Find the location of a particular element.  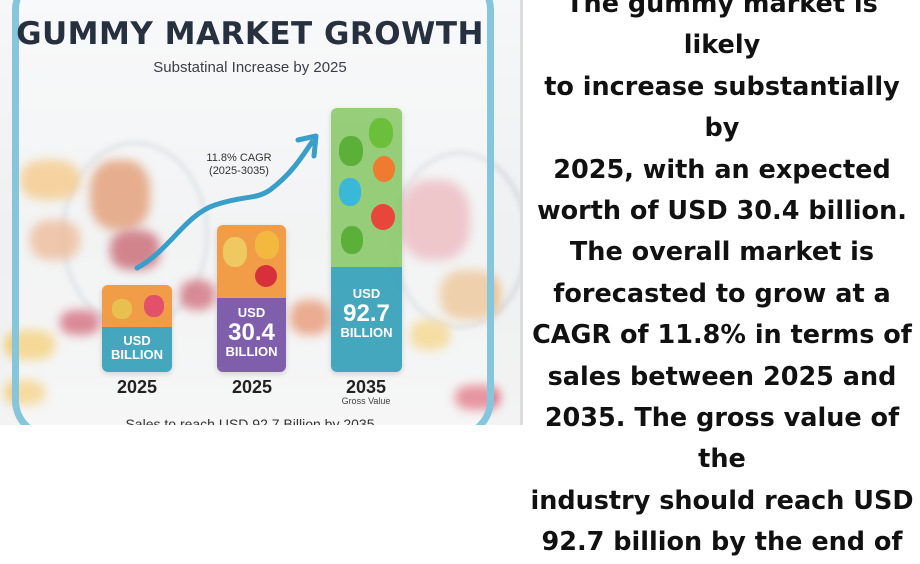

bar-value: 30.4 is located at coordinates (251, 332).